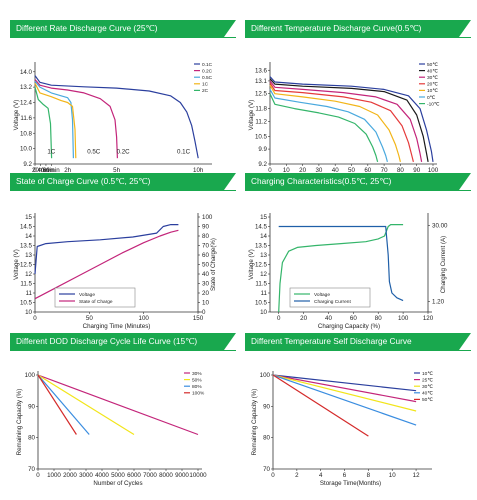  I want to click on y2-tick-label: 40, so click(205, 274).